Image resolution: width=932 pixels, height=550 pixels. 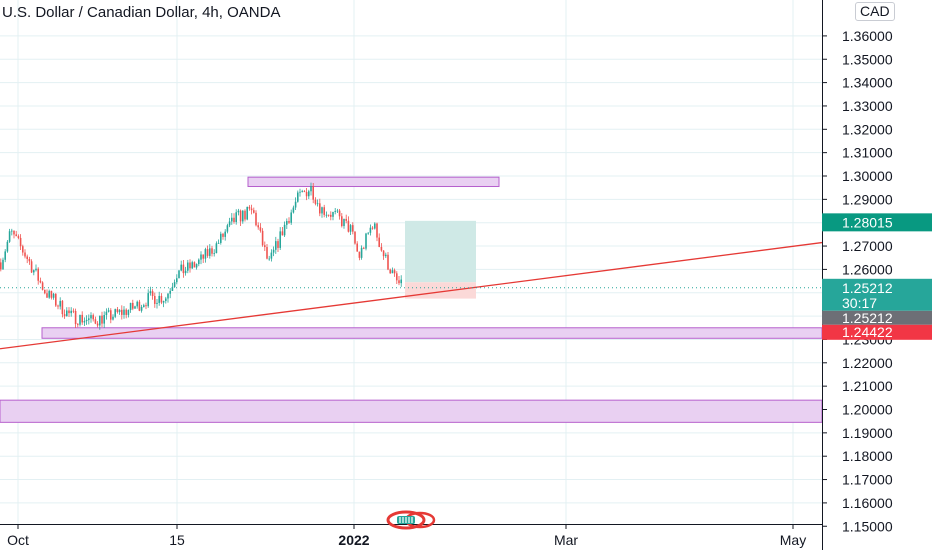 I want to click on symbol-title: U.S. Dollar / Canadian Dollar, 4h, OANDA, so click(x=141, y=12).